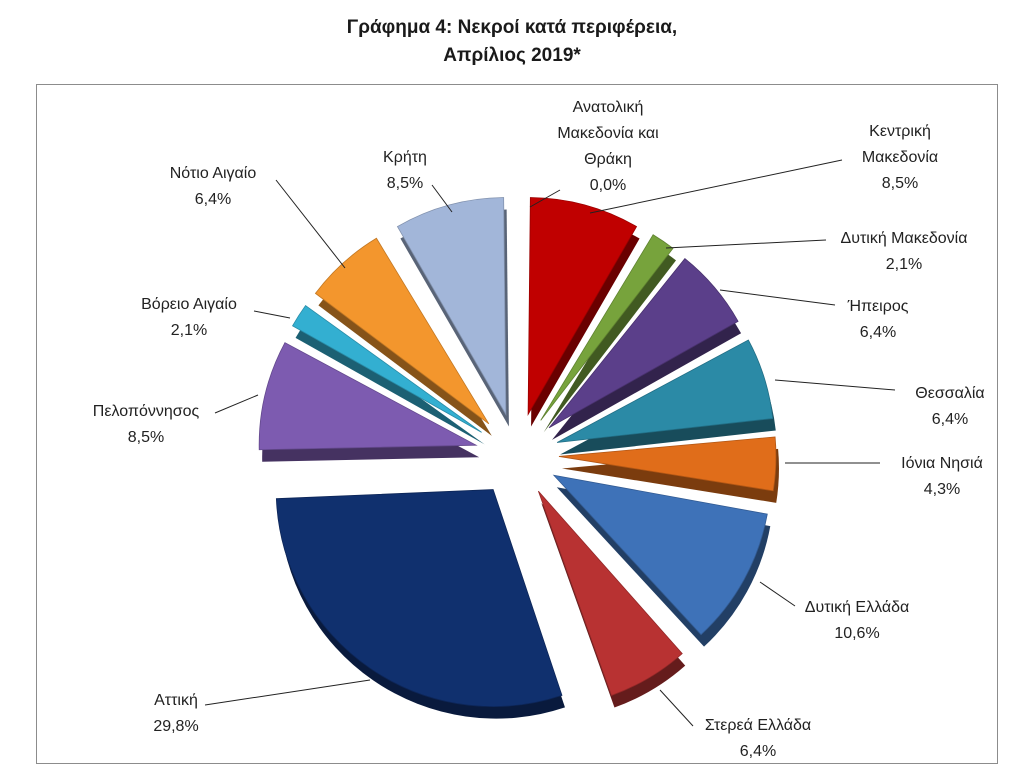 This screenshot has height=771, width=1024. Describe the element at coordinates (857, 620) in the screenshot. I see `slice-label-6: Δυτική Ελλάδα 10,6%` at that location.